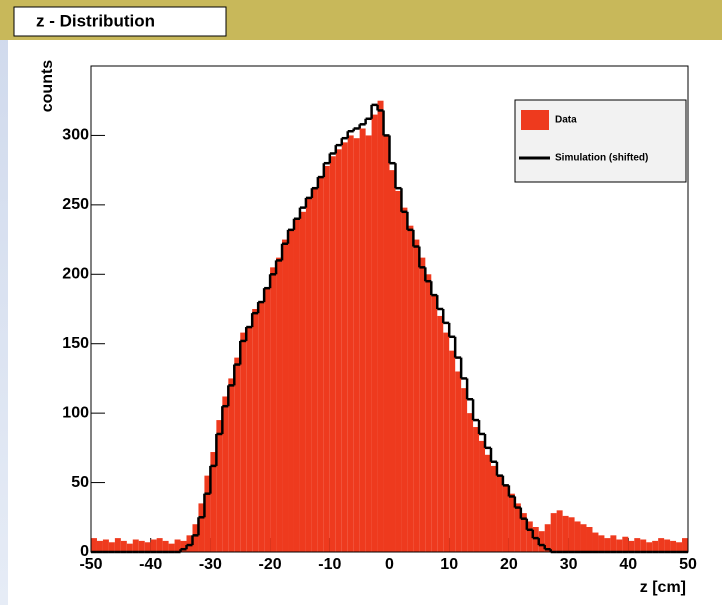 The image size is (722, 605). I want to click on x-tick-label: 40, so click(628, 564).